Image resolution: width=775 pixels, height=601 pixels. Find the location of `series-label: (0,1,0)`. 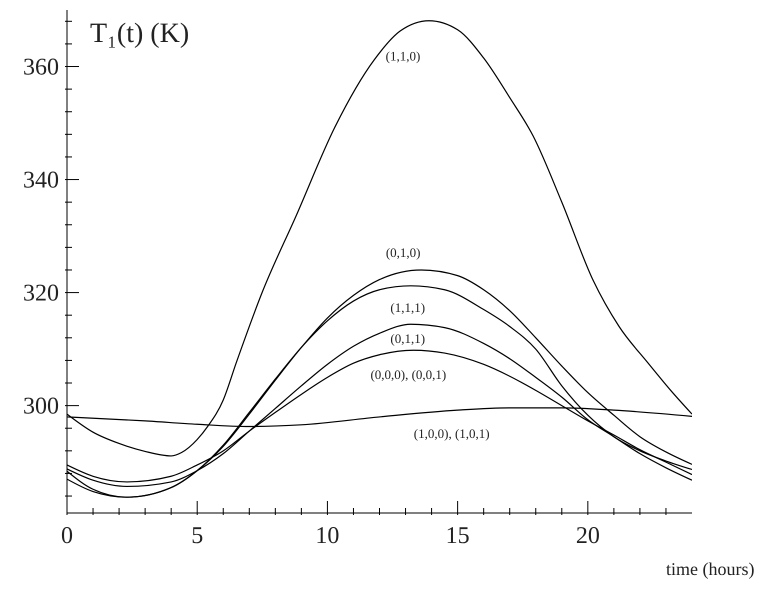

series-label: (0,1,0) is located at coordinates (403, 252).